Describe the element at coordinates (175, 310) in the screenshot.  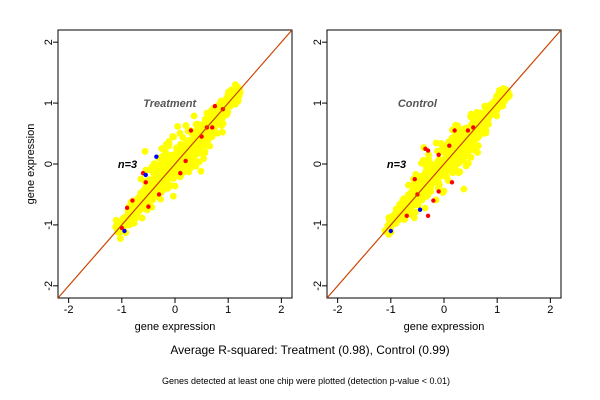
I see `x-tick-label: 0` at that location.